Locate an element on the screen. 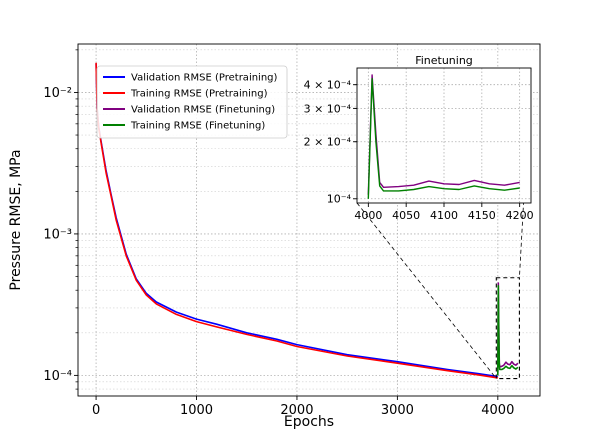 The height and width of the screenshot is (448, 598). main-y-tick-label-0: 10⁻⁴ is located at coordinates (57, 376).